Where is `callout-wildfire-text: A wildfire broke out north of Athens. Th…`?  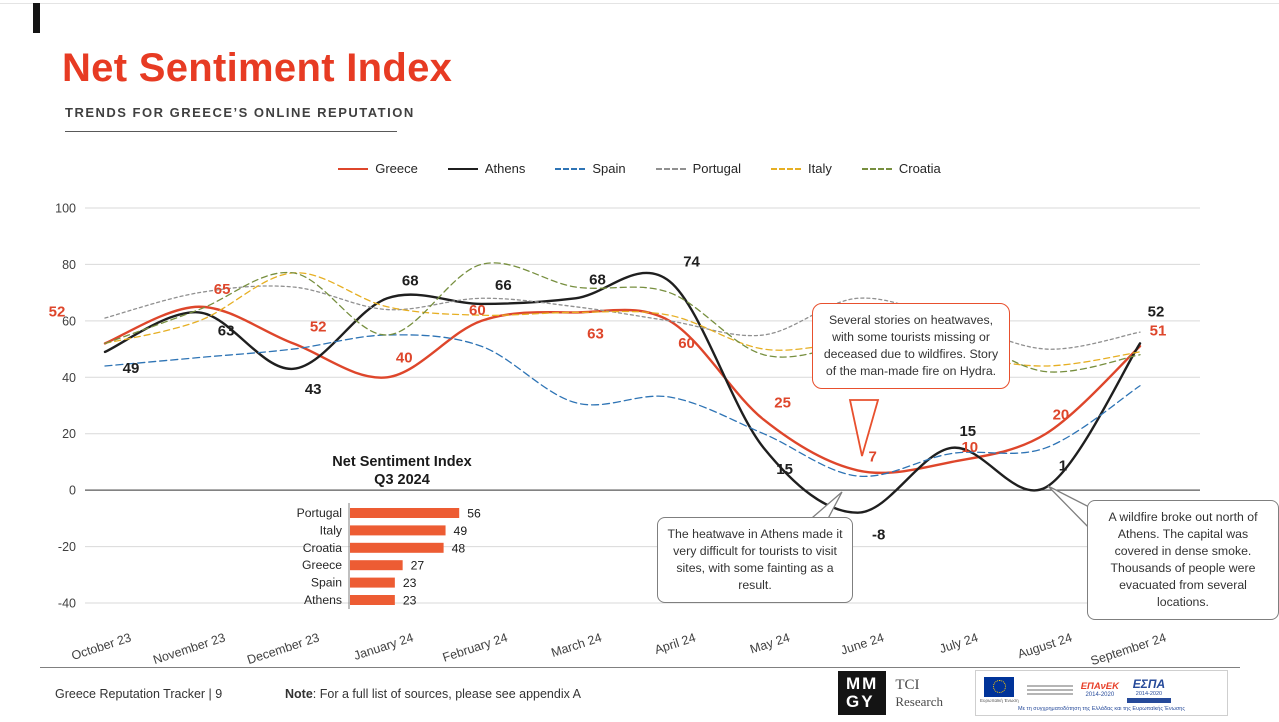
callout-wildfire-text: A wildfire broke out north of Athens. Th… is located at coordinates (1183, 559).